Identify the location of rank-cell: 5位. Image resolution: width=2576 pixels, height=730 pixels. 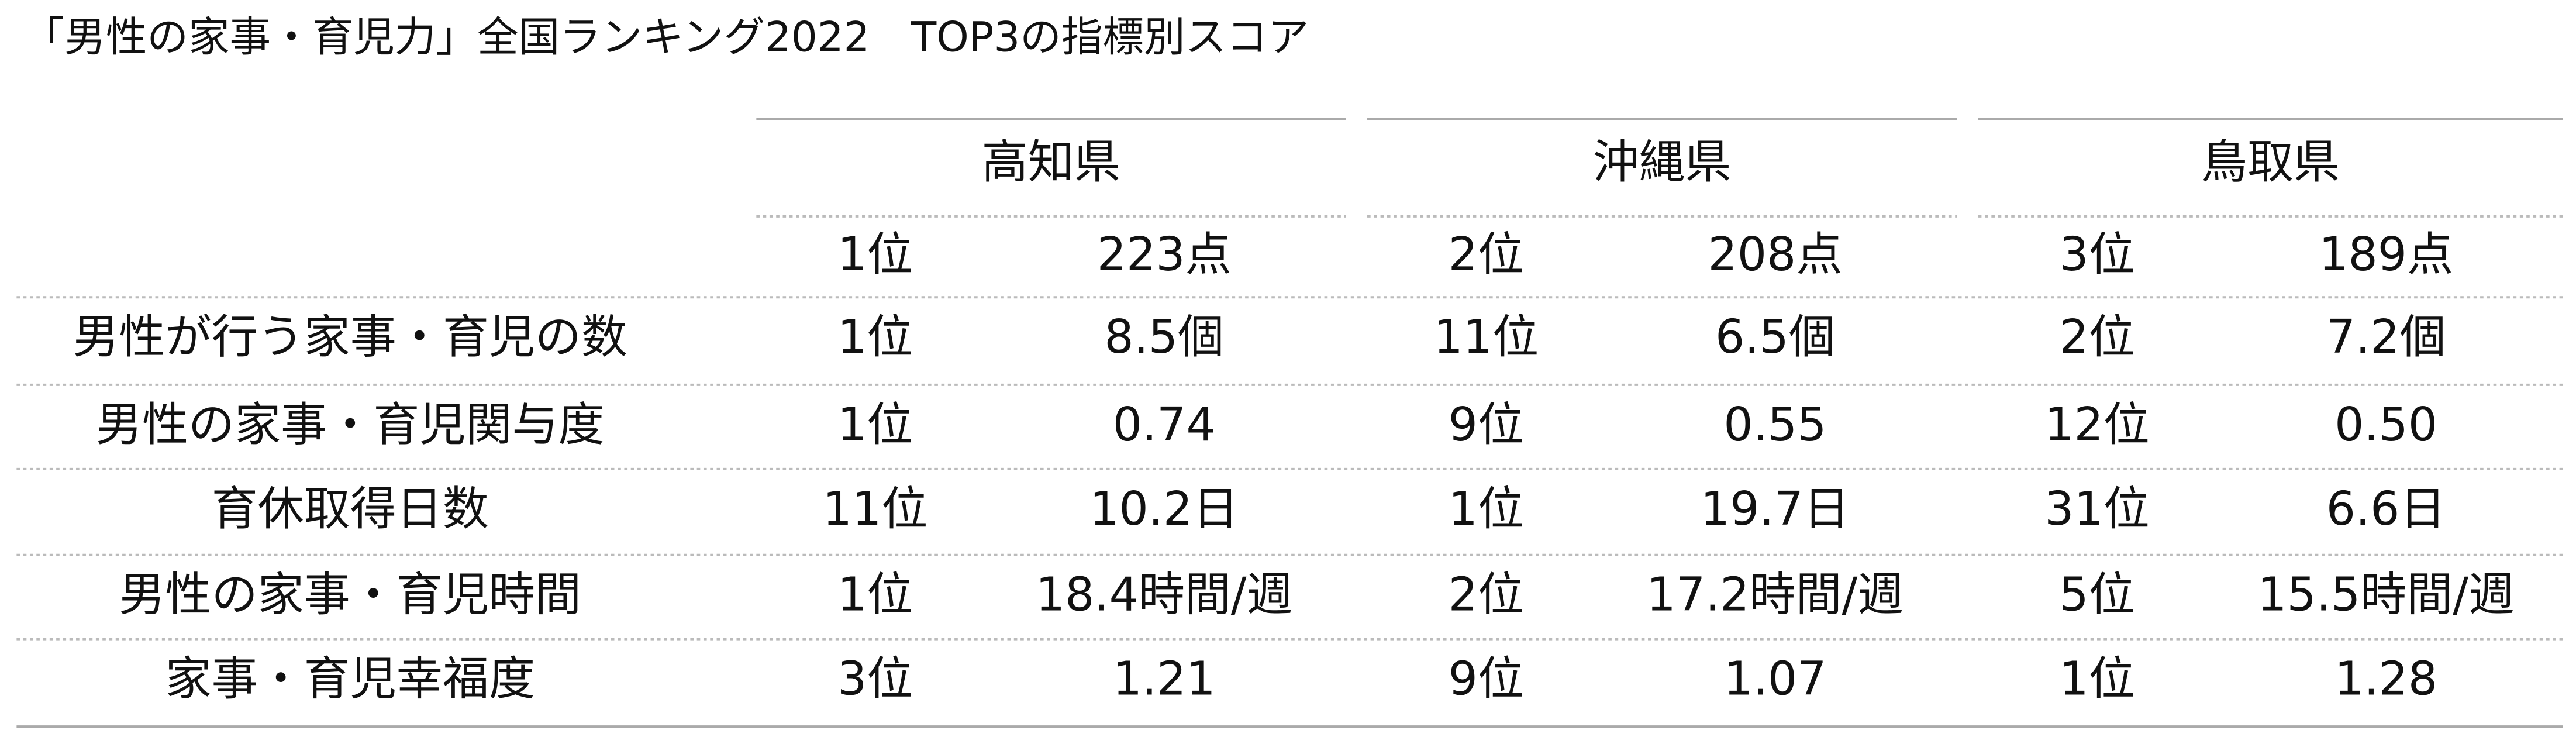
(2097, 595).